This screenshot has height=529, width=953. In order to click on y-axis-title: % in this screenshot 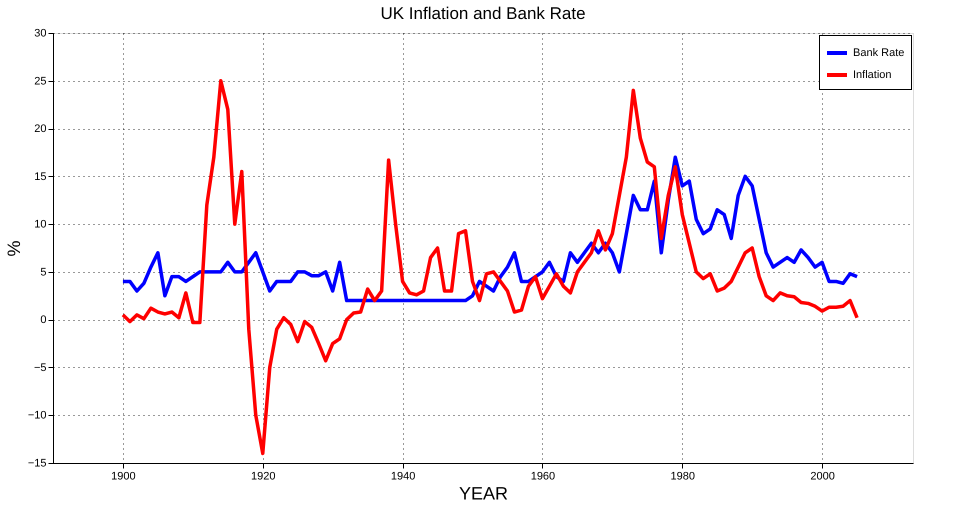, I will do `click(14, 248)`.